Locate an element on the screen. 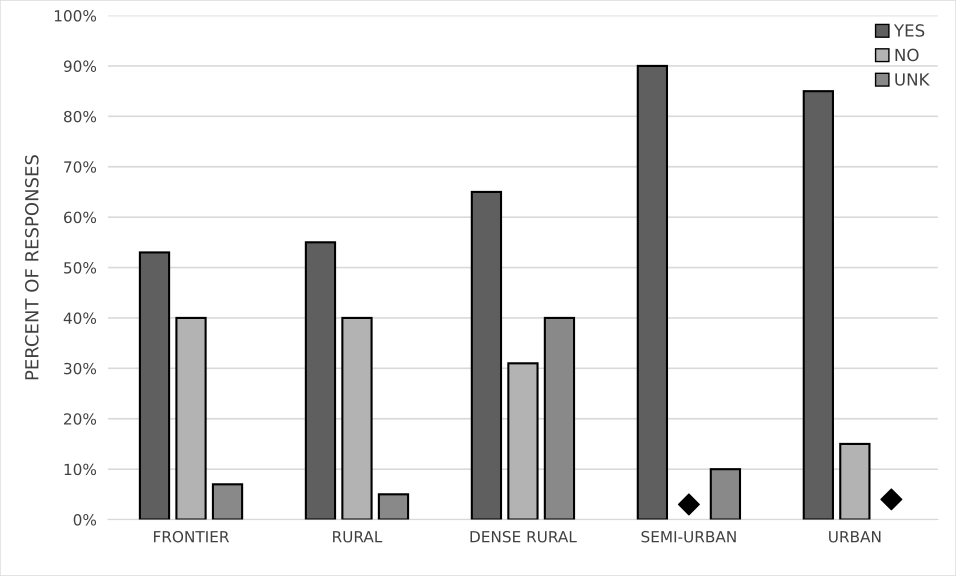  legend-label: YES is located at coordinates (909, 30).